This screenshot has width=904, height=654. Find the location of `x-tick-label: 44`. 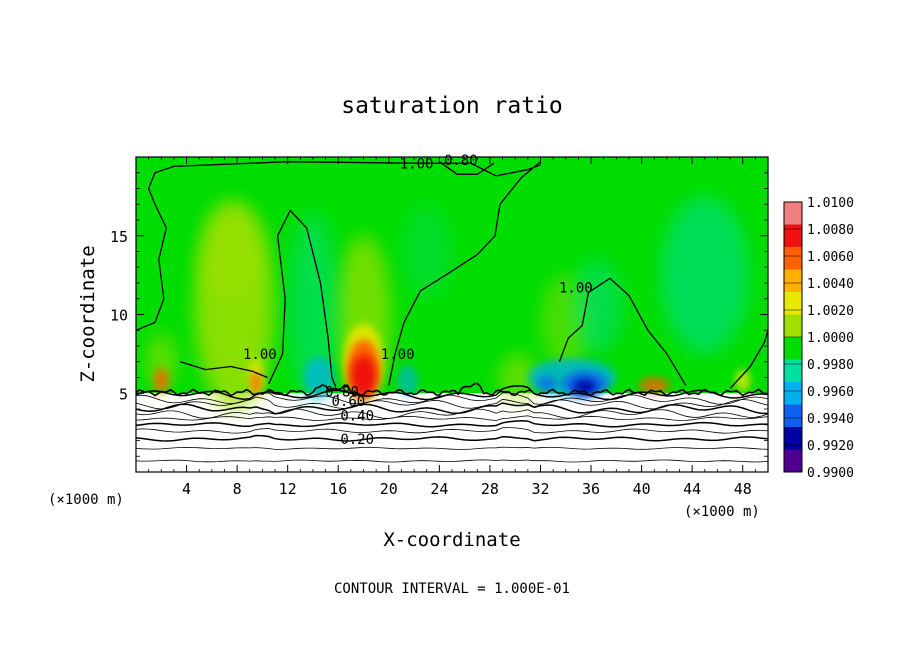

x-tick-label: 44 is located at coordinates (692, 489).